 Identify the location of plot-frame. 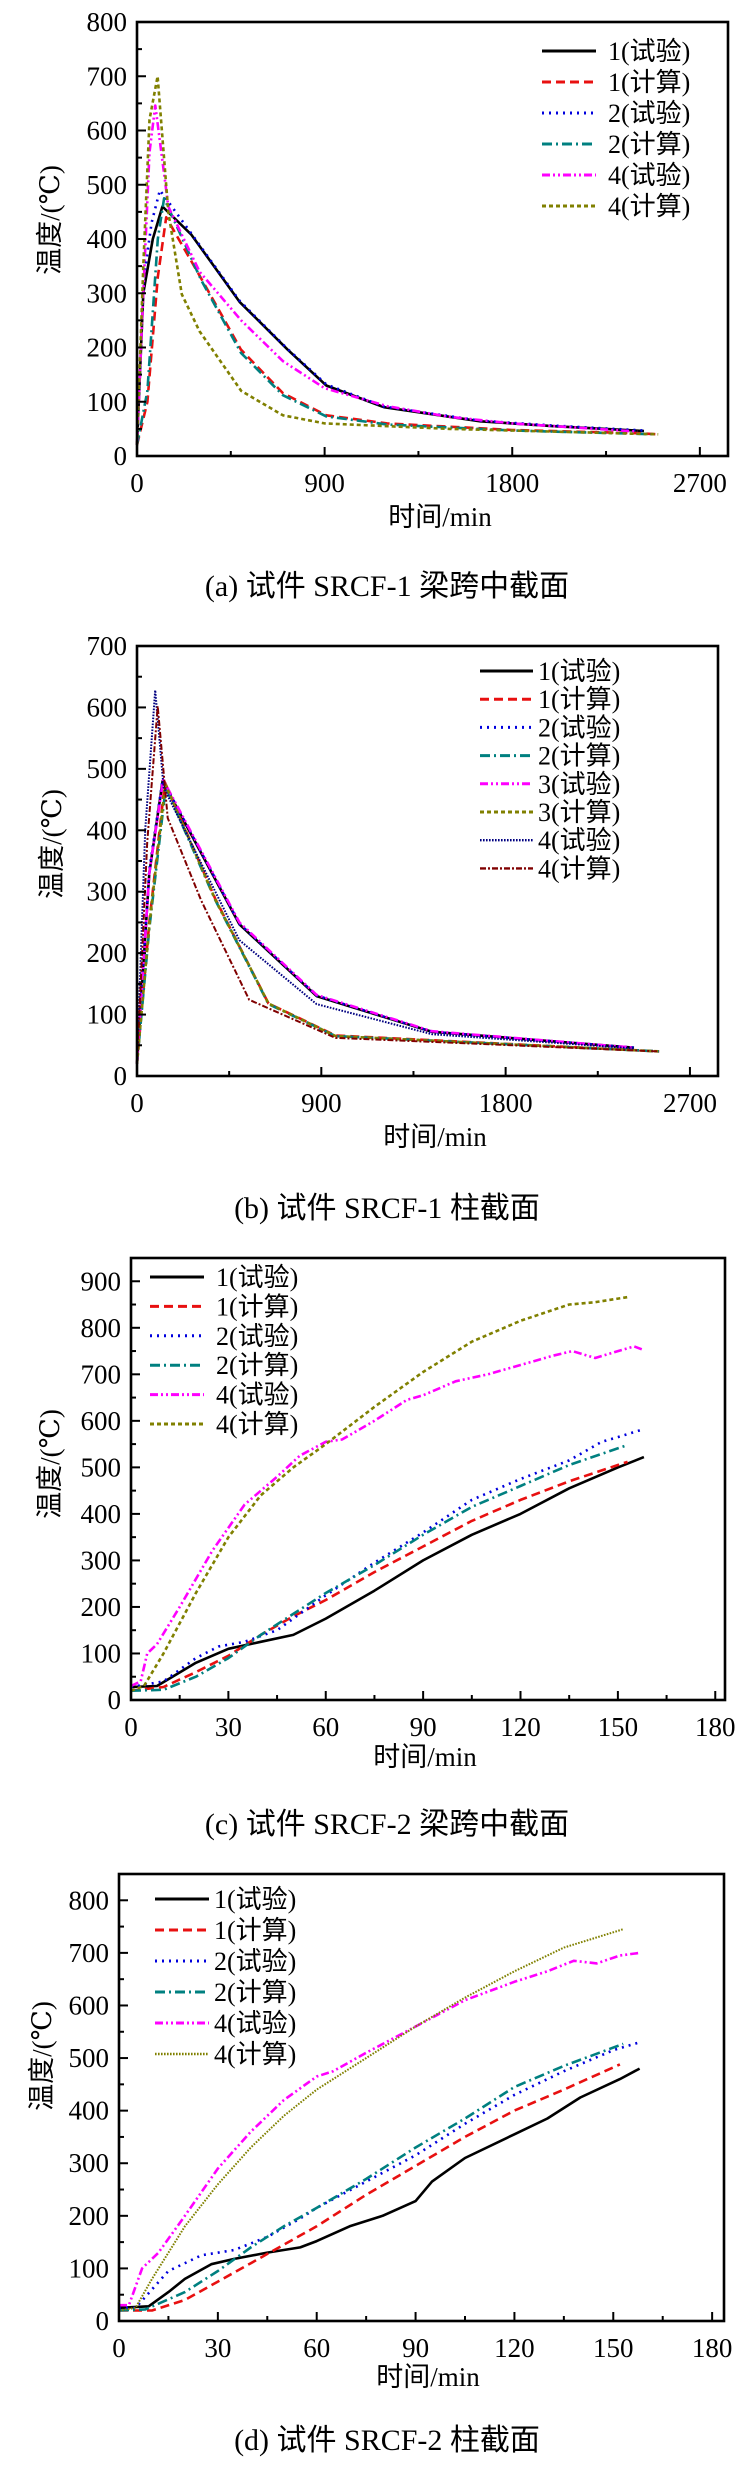
(427, 861).